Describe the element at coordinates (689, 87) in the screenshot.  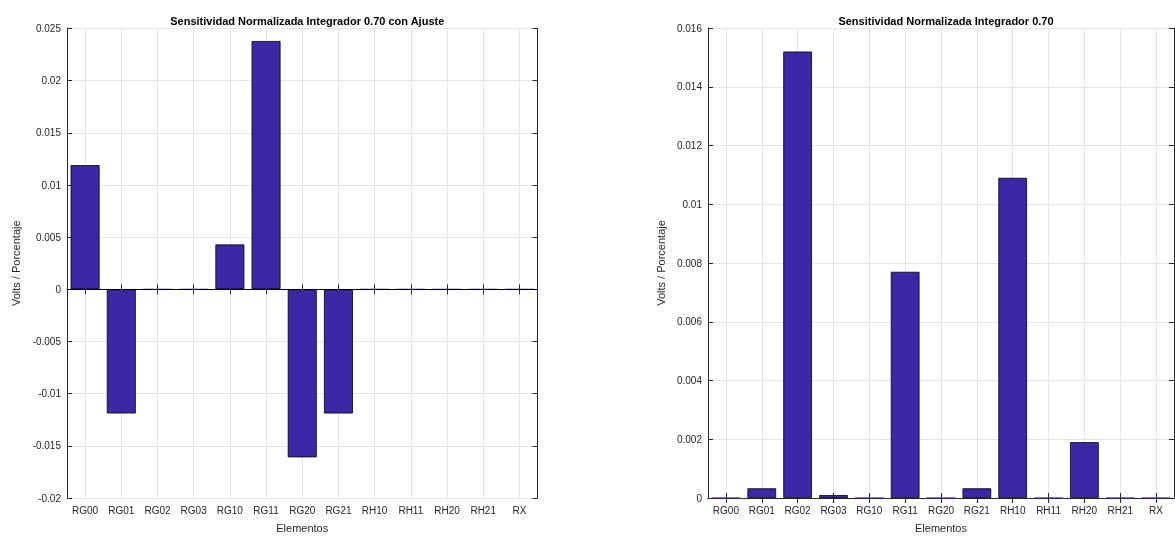
I see `y-tick-label: 0.014` at that location.